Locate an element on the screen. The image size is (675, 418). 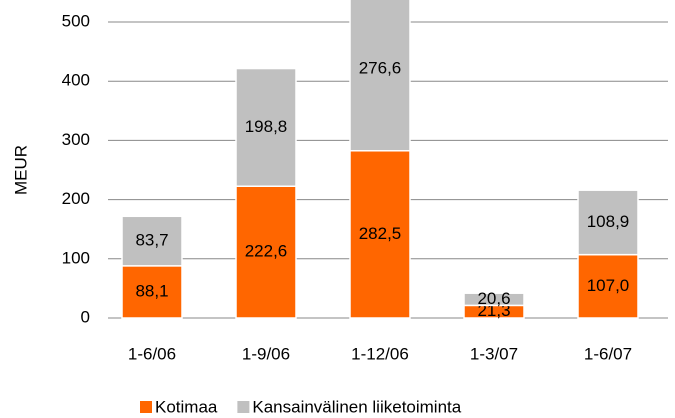
y-tick-label: 400 is located at coordinates (76, 80).